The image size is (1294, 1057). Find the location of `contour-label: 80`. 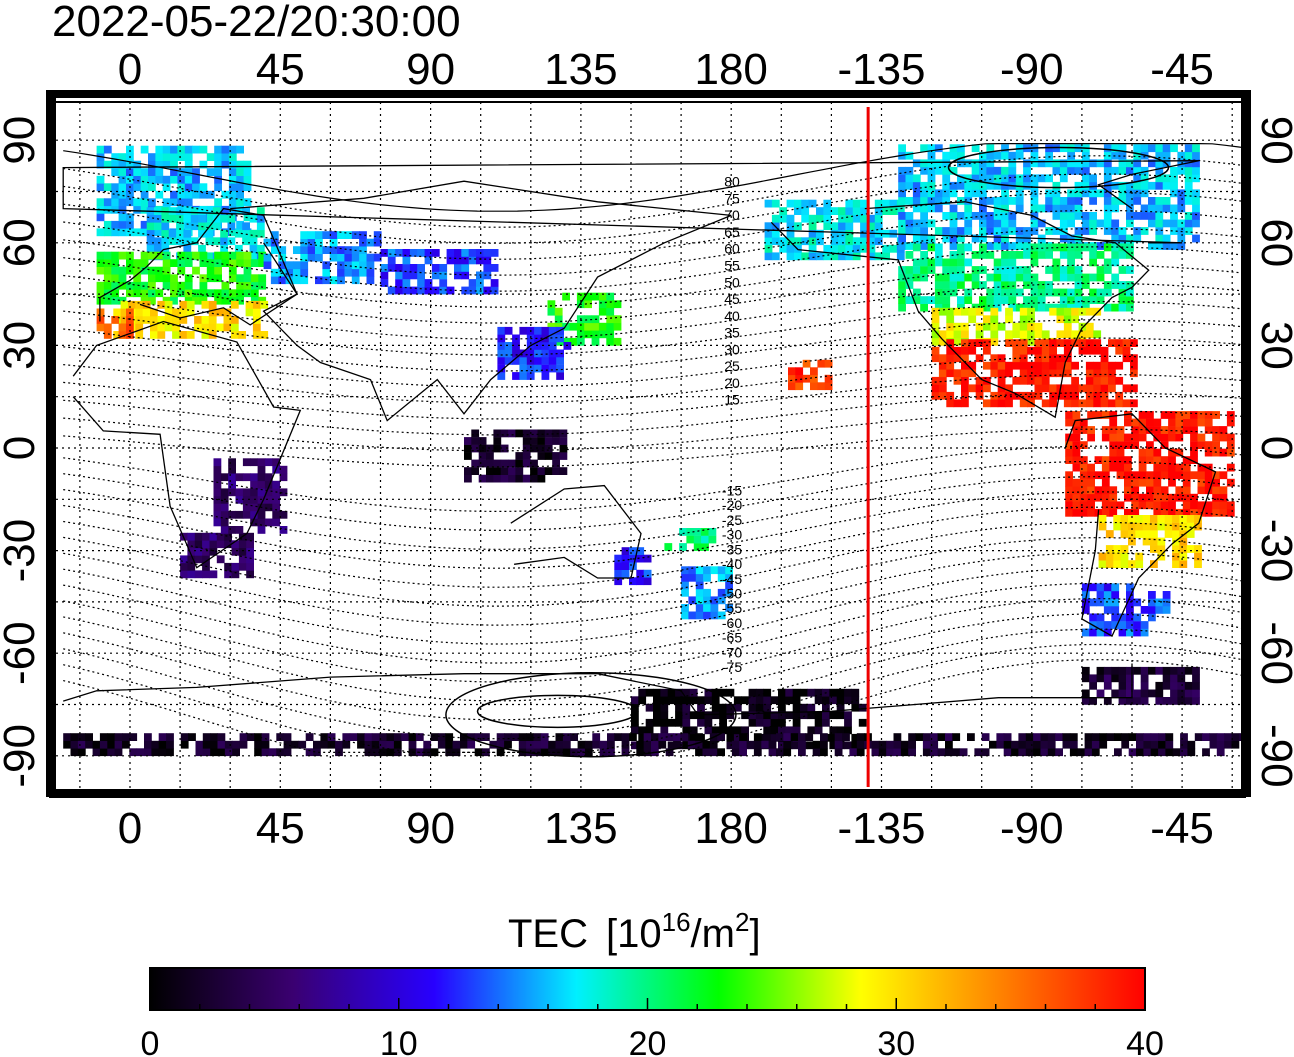

contour-label: 80 is located at coordinates (732, 182).